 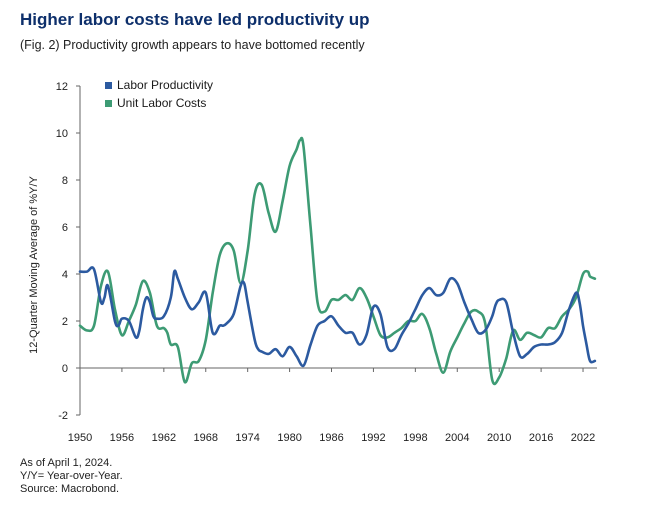 What do you see at coordinates (541, 438) in the screenshot?
I see `x-tick-label: 2016` at bounding box center [541, 438].